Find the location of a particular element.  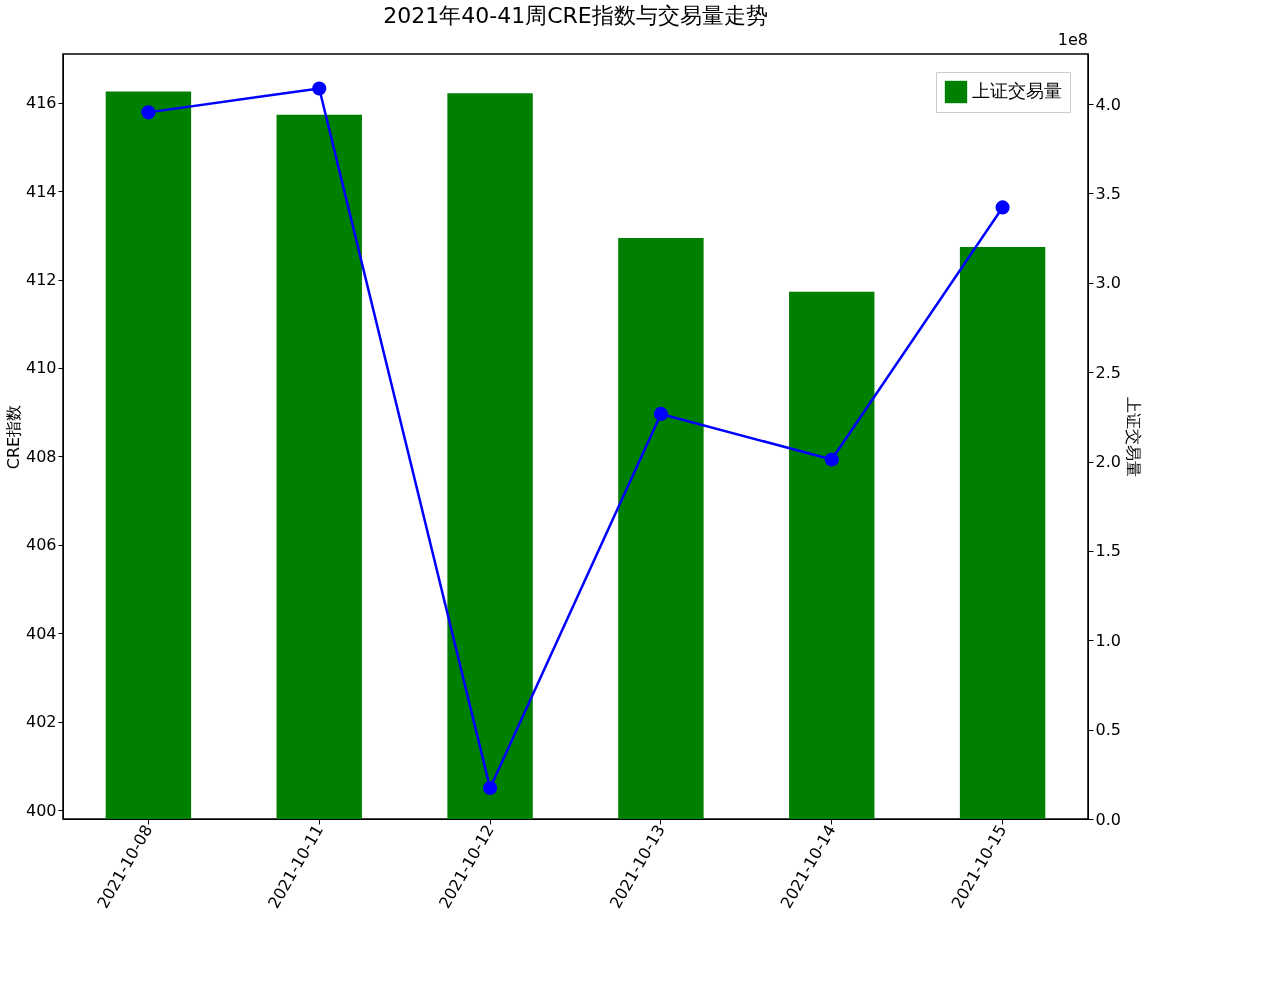

legend-label: 上证交易量 is located at coordinates (1017, 90).